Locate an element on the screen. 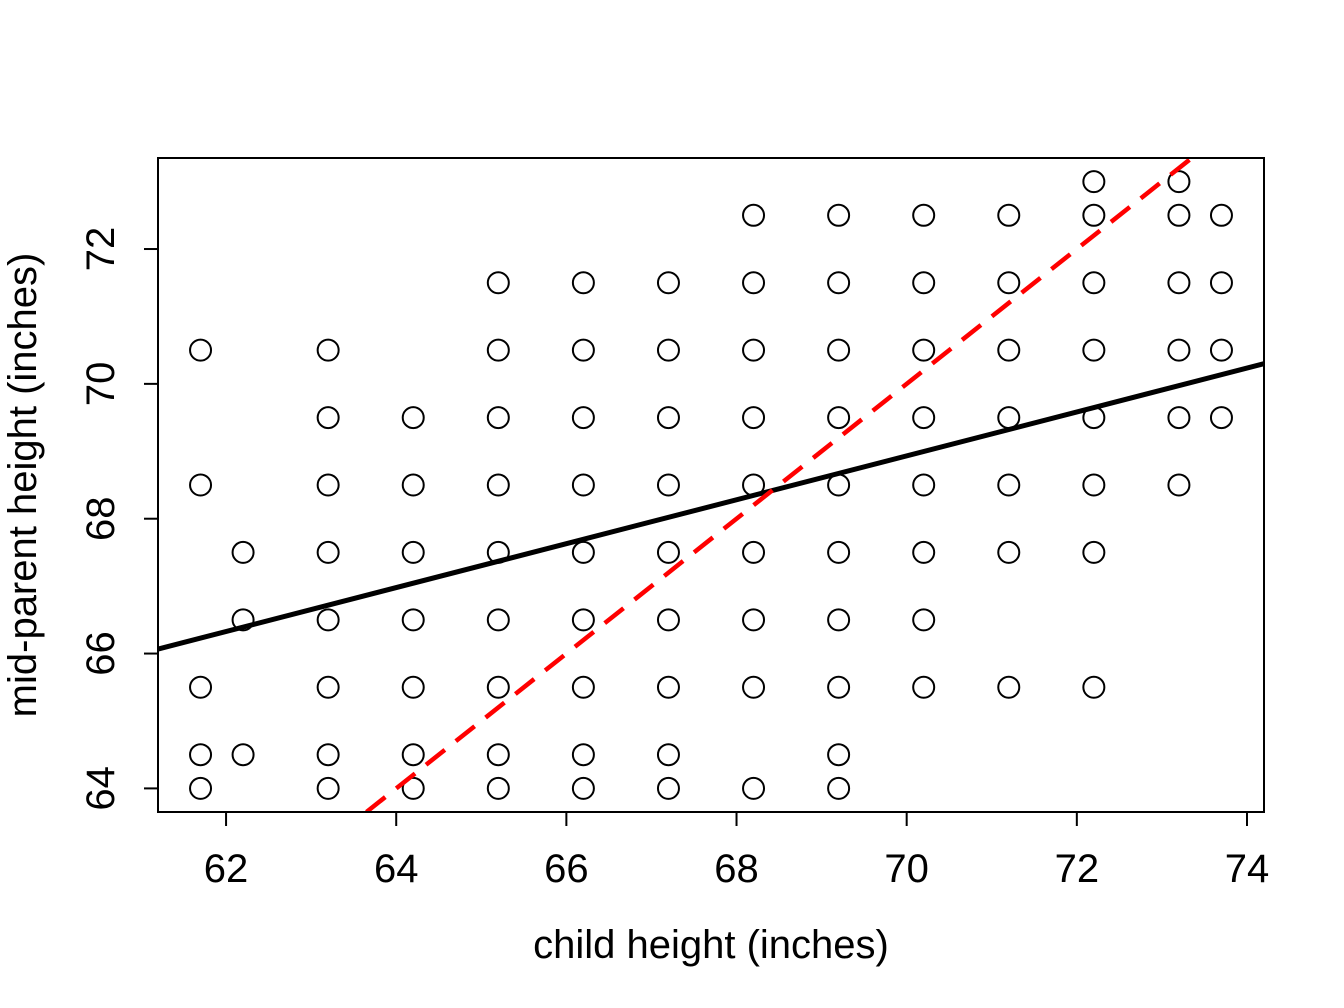 The height and width of the screenshot is (1008, 1344). y-tick-label: 64 is located at coordinates (101, 788).